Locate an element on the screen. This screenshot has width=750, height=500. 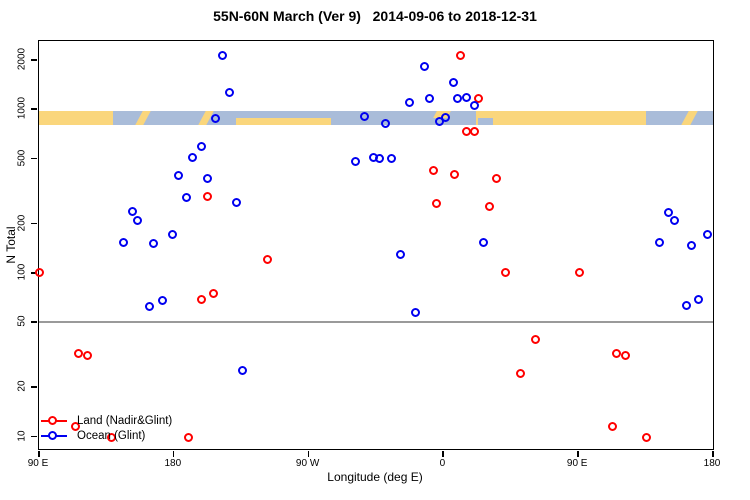
x-tick-label: 0 is located at coordinates (442, 463).